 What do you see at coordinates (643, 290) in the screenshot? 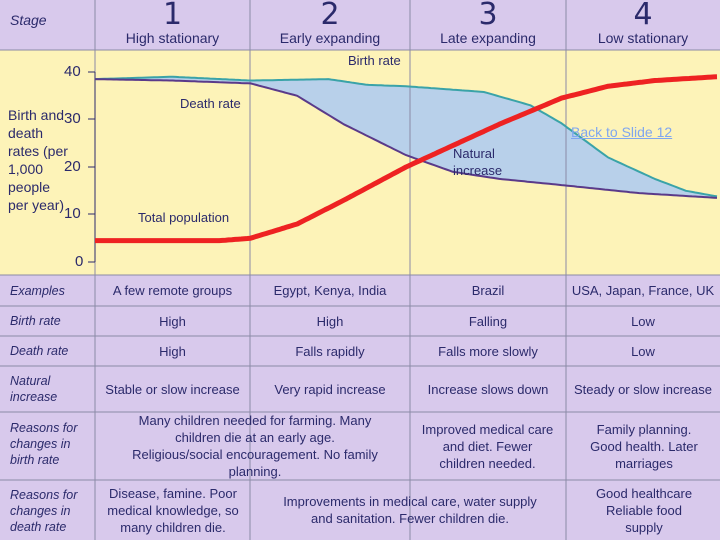
I see `table-cell: USA, Japan, France, UK` at bounding box center [643, 290].